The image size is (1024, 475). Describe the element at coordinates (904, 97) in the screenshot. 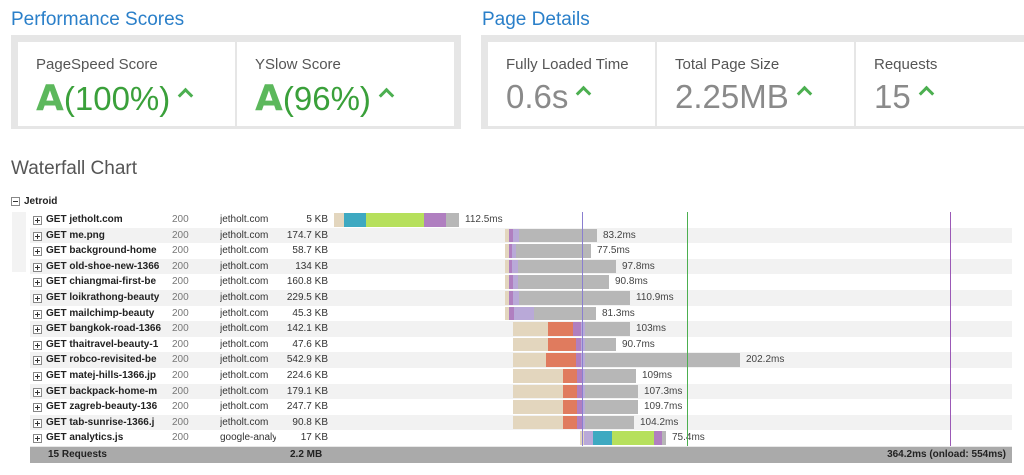

I see `requests-value: 15` at that location.